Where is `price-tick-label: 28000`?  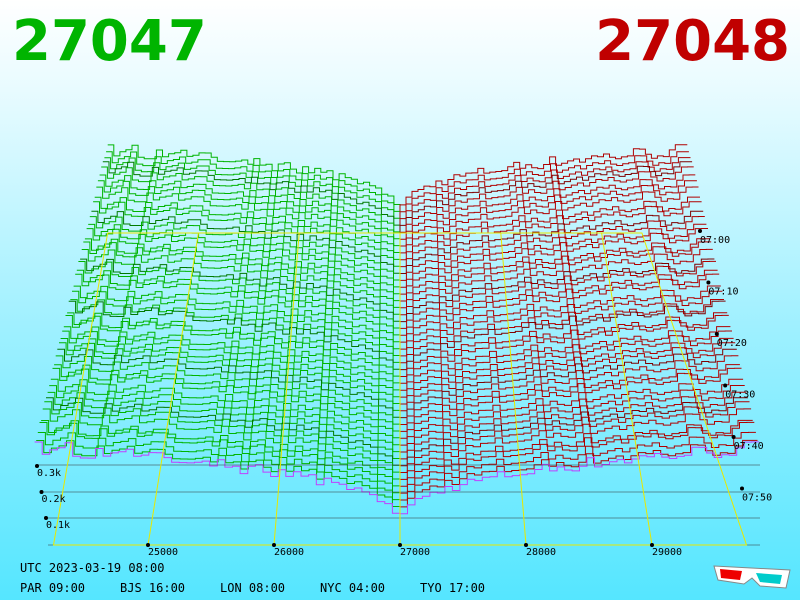
price-tick-label: 28000 is located at coordinates (541, 552).